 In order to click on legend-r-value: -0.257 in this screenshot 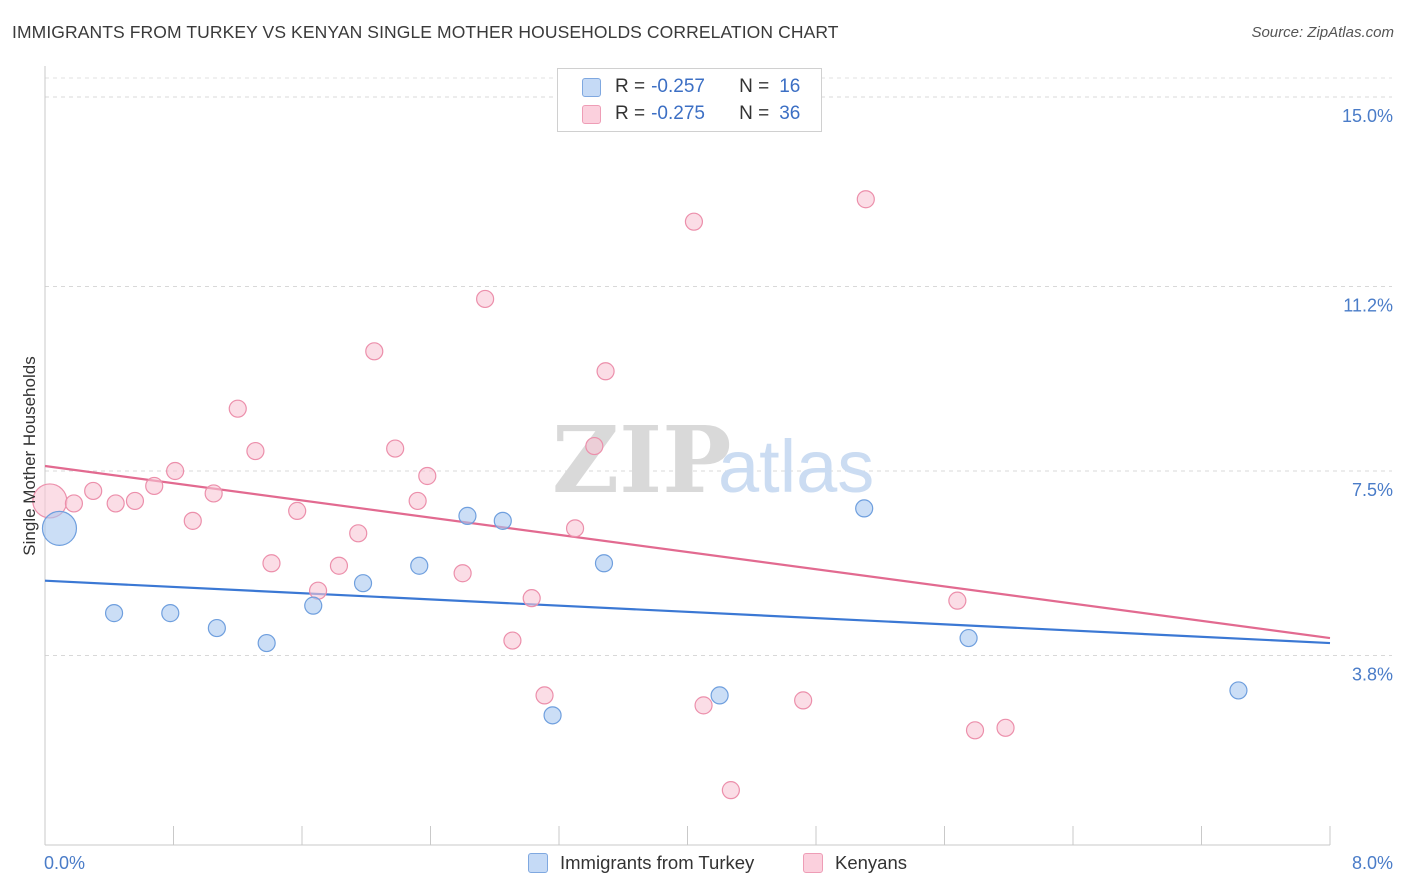, I will do `click(678, 86)`.